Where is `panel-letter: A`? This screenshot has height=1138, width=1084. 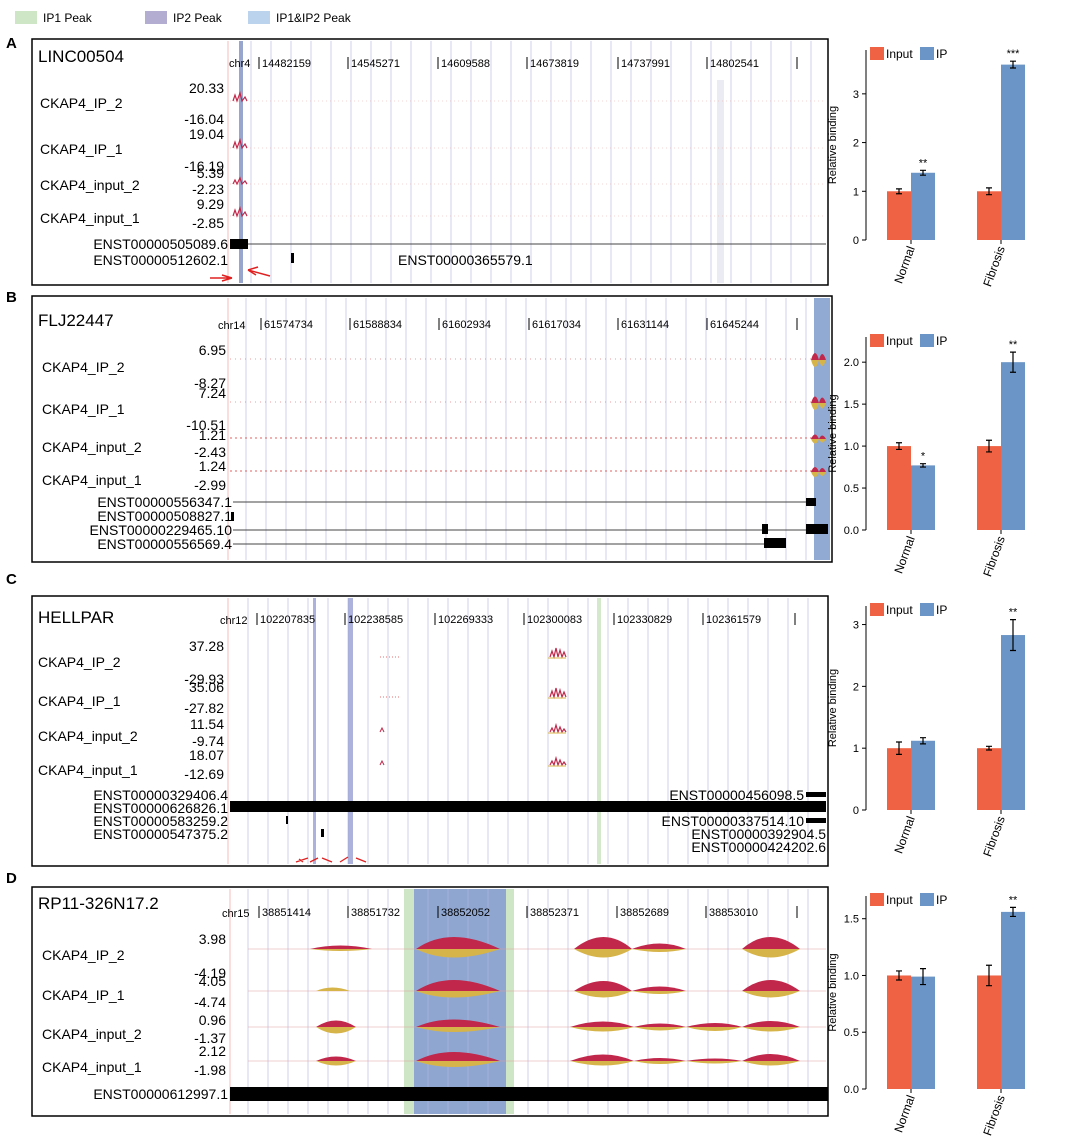 panel-letter: A is located at coordinates (11, 43).